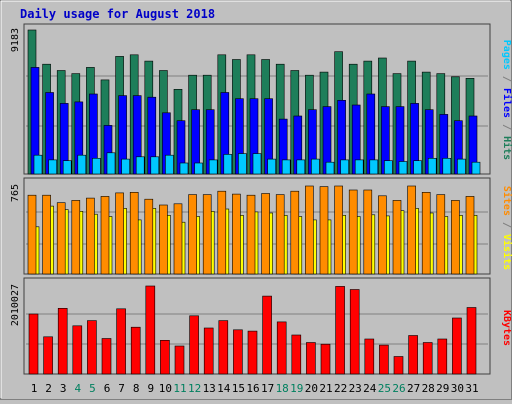  I want to click on axis-label-part: Hits, so click(506, 148).